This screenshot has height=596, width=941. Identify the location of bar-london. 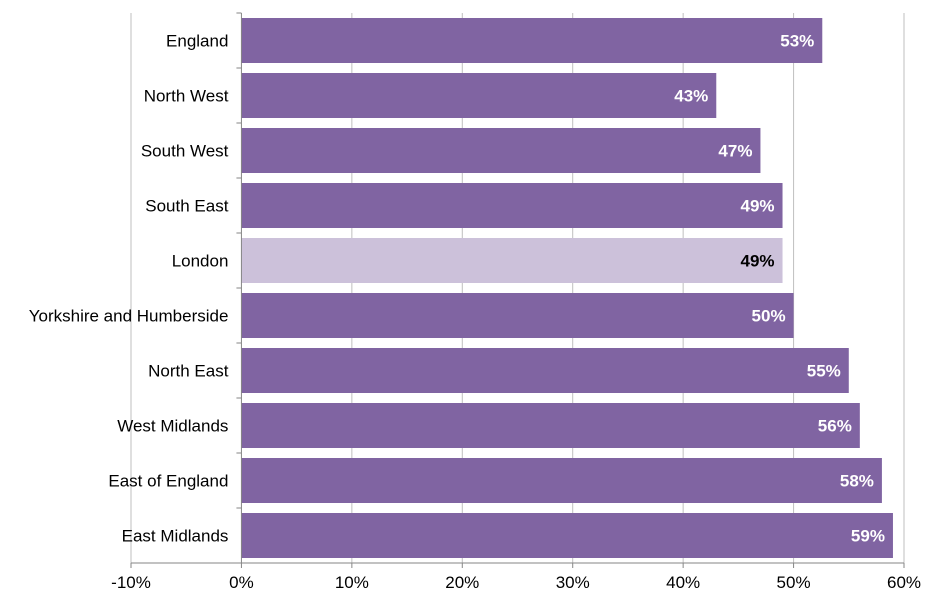
(512, 260).